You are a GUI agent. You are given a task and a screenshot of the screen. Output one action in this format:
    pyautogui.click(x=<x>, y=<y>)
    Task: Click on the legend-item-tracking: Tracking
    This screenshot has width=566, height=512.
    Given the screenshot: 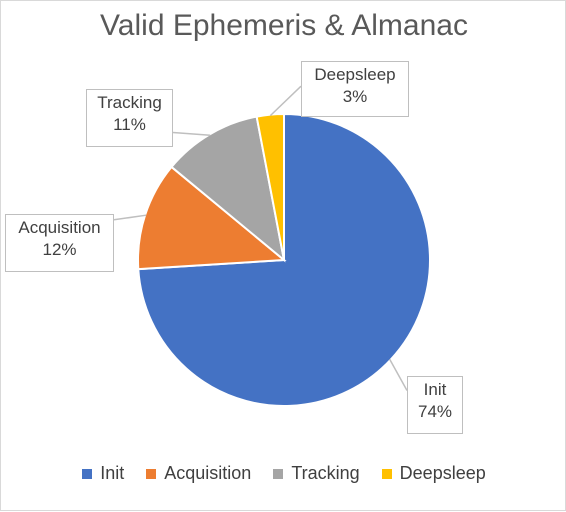 What is the action you would take?
    pyautogui.click(x=316, y=473)
    